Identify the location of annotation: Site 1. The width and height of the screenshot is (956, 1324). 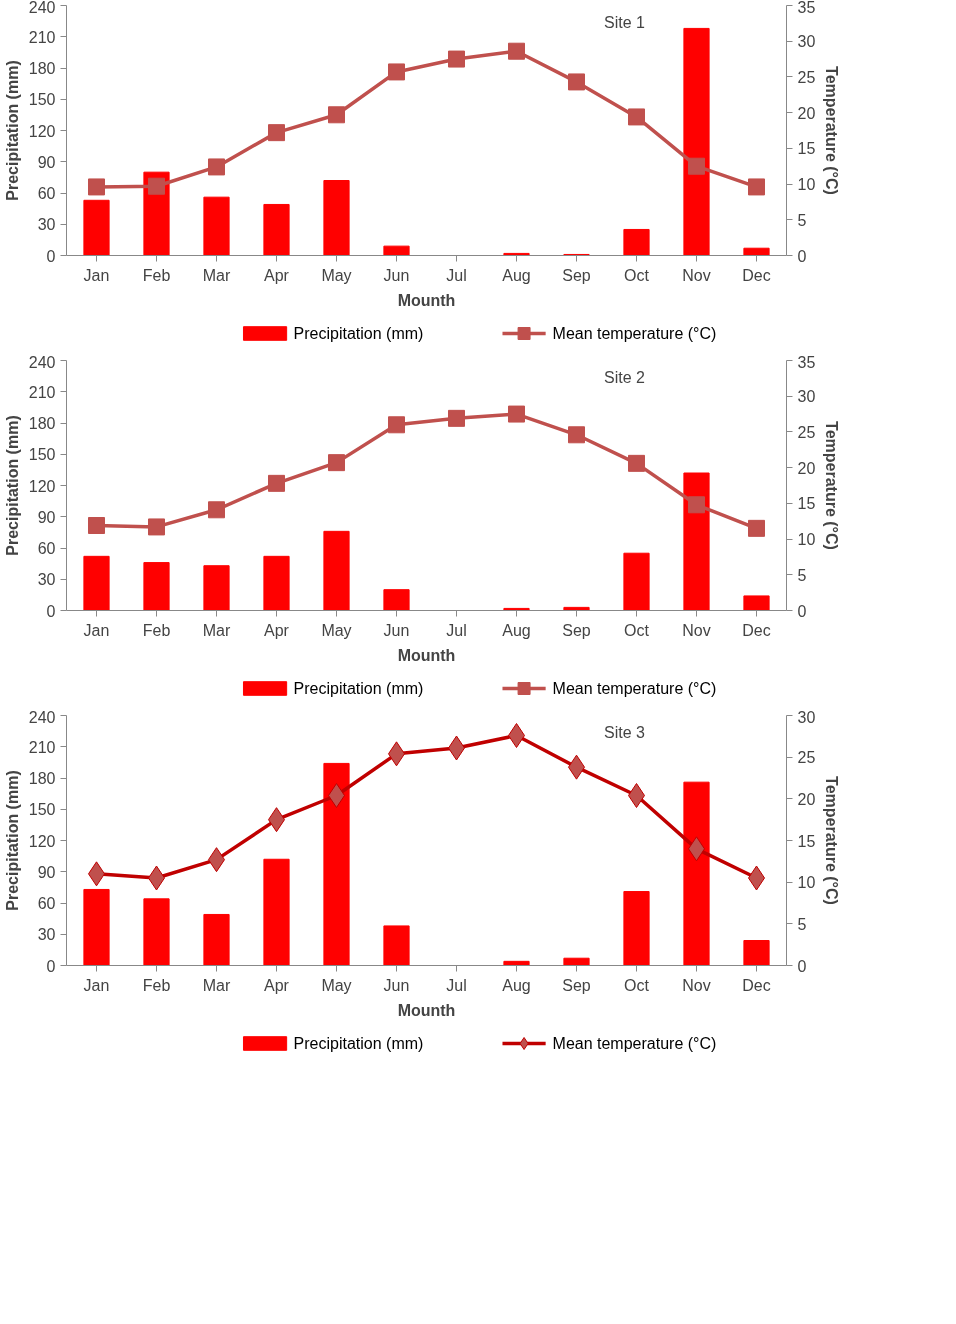
(625, 22).